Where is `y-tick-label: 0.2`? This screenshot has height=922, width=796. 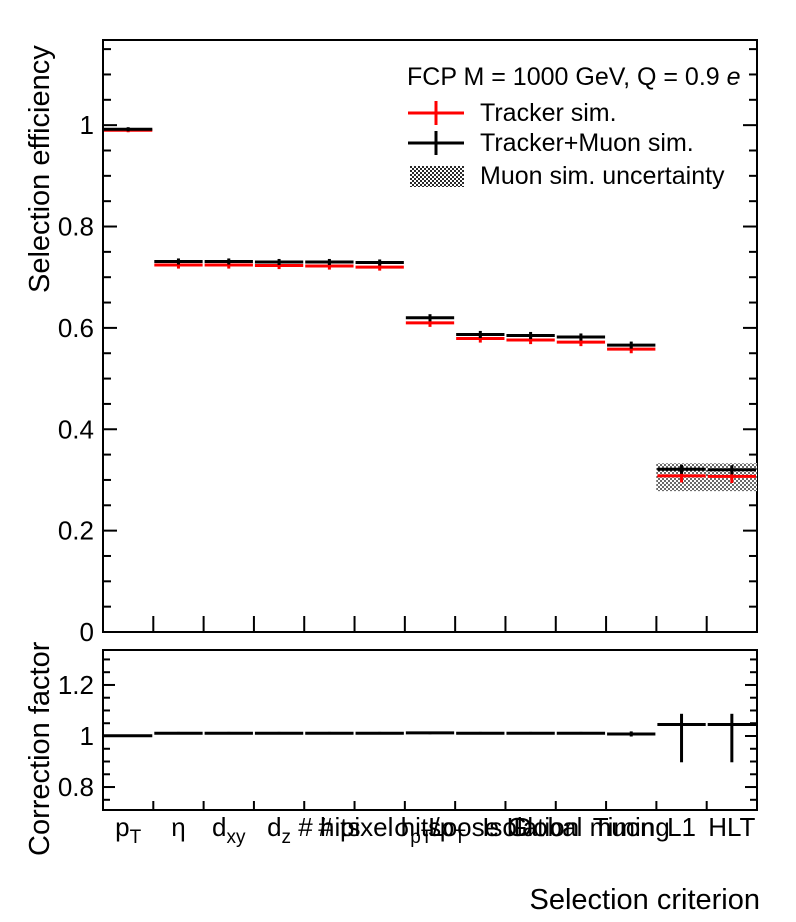 y-tick-label: 0.2 is located at coordinates (76, 531).